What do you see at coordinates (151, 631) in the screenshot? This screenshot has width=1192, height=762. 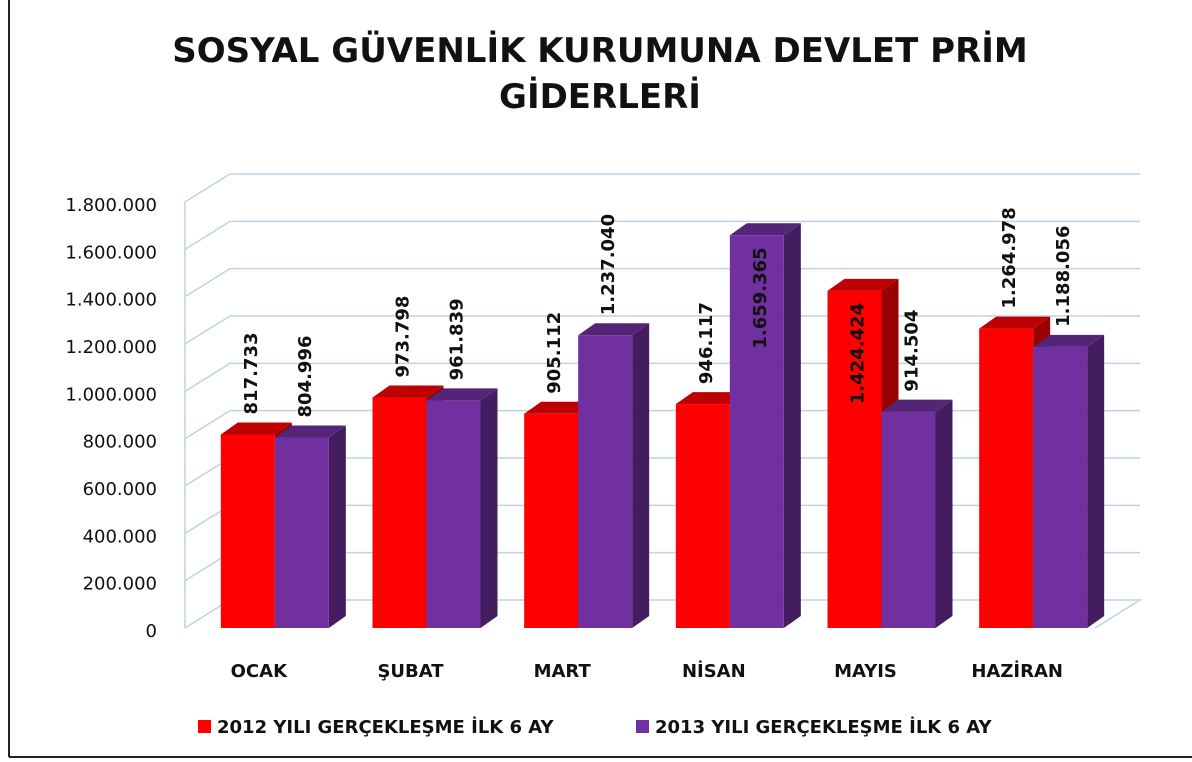 I see `y-tick-label: 0` at bounding box center [151, 631].